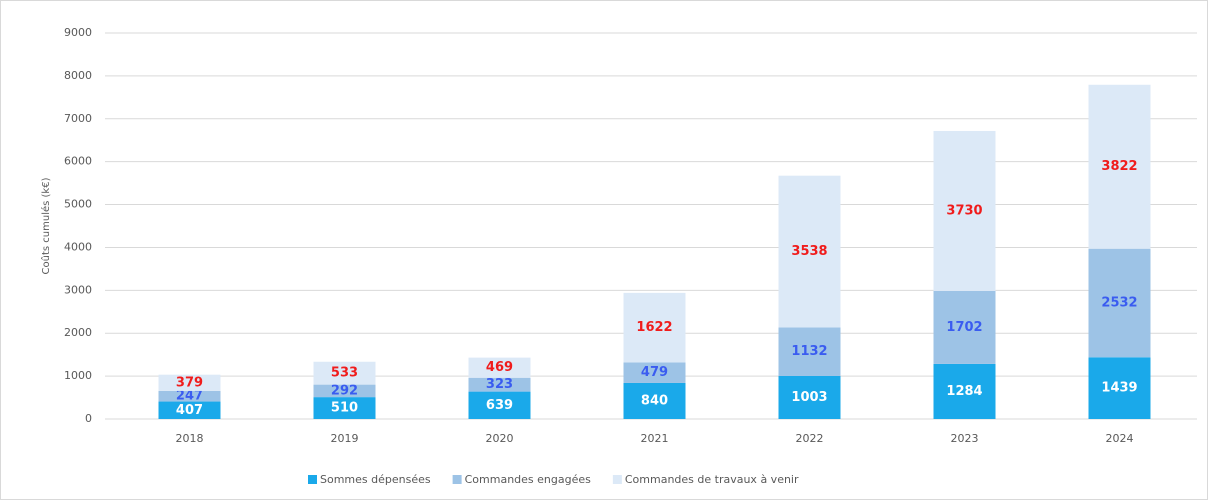  I want to click on value-label: 1284, so click(964, 391).